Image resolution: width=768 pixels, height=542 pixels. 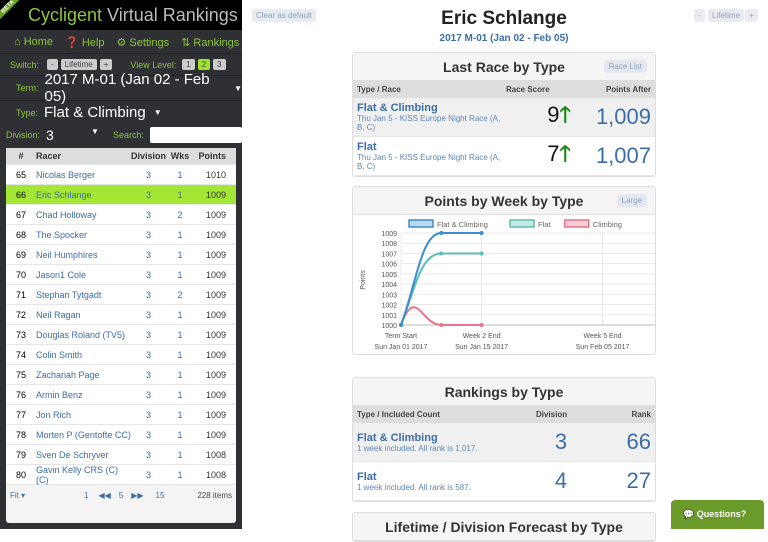 I want to click on table-row: 75 Zachariah Page 3 1 1009, so click(x=121, y=375).